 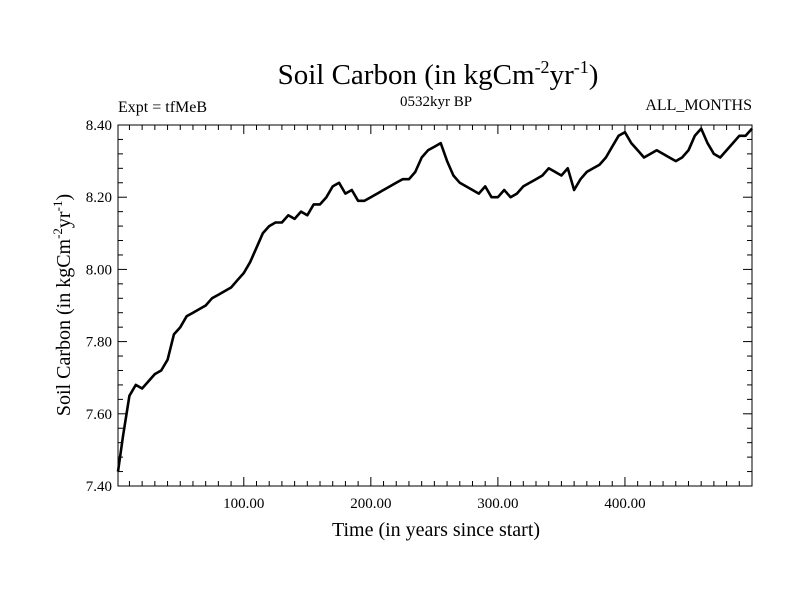 What do you see at coordinates (162, 107) in the screenshot?
I see `subtitle-left: Expt = tfMeB` at bounding box center [162, 107].